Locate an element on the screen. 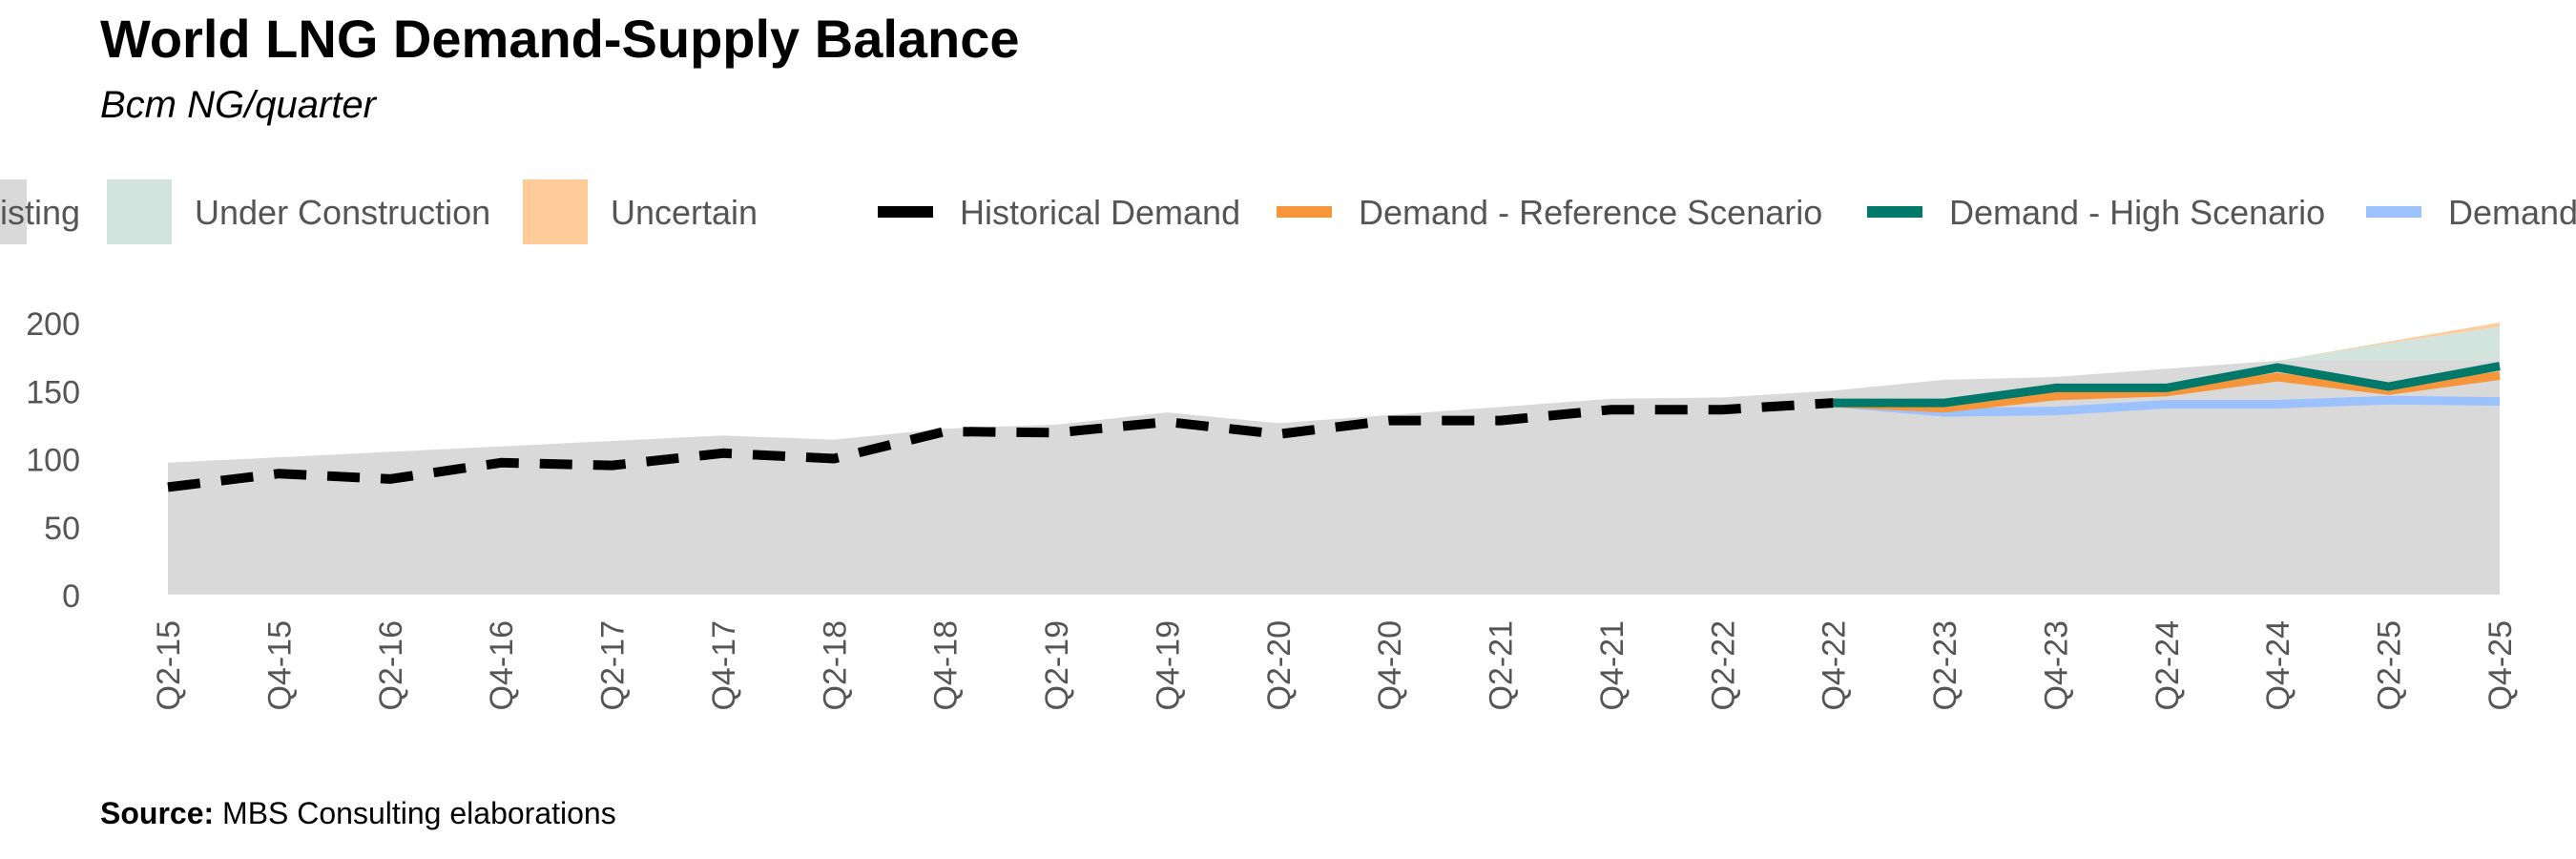 The width and height of the screenshot is (2576, 859). demand-lines is located at coordinates (1334, 427).